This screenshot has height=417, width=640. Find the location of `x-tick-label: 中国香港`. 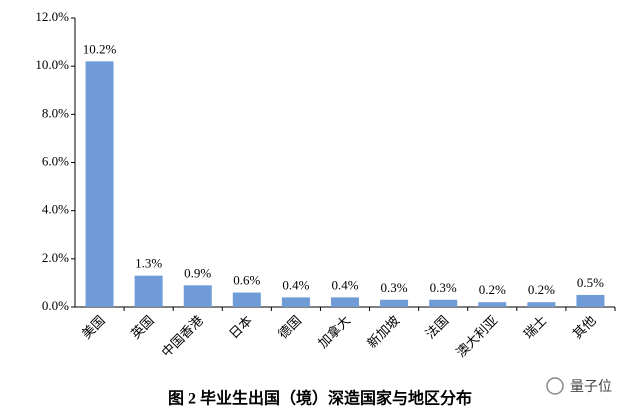

x-tick-label: 中国香港 is located at coordinates (182, 336).